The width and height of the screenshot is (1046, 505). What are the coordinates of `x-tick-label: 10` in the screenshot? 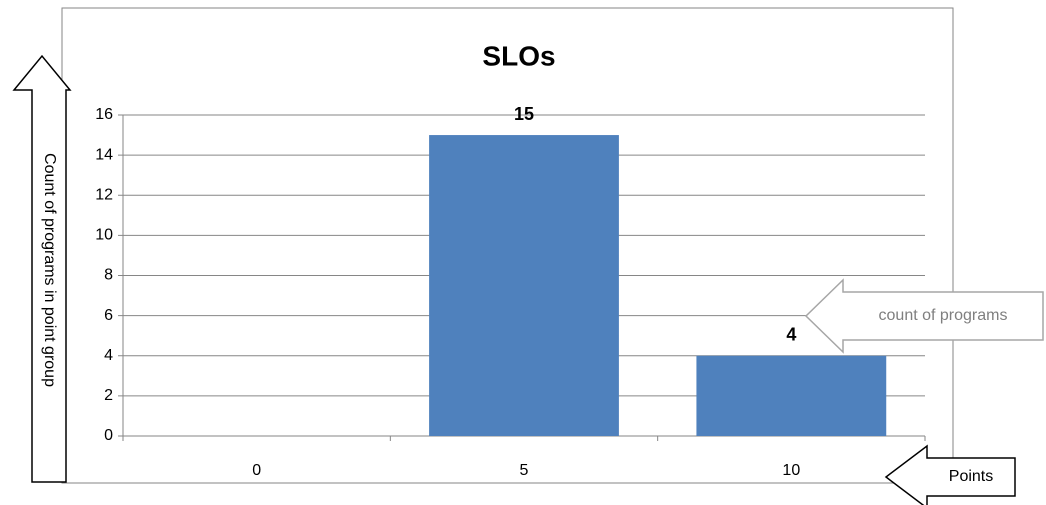 It's located at (791, 470).